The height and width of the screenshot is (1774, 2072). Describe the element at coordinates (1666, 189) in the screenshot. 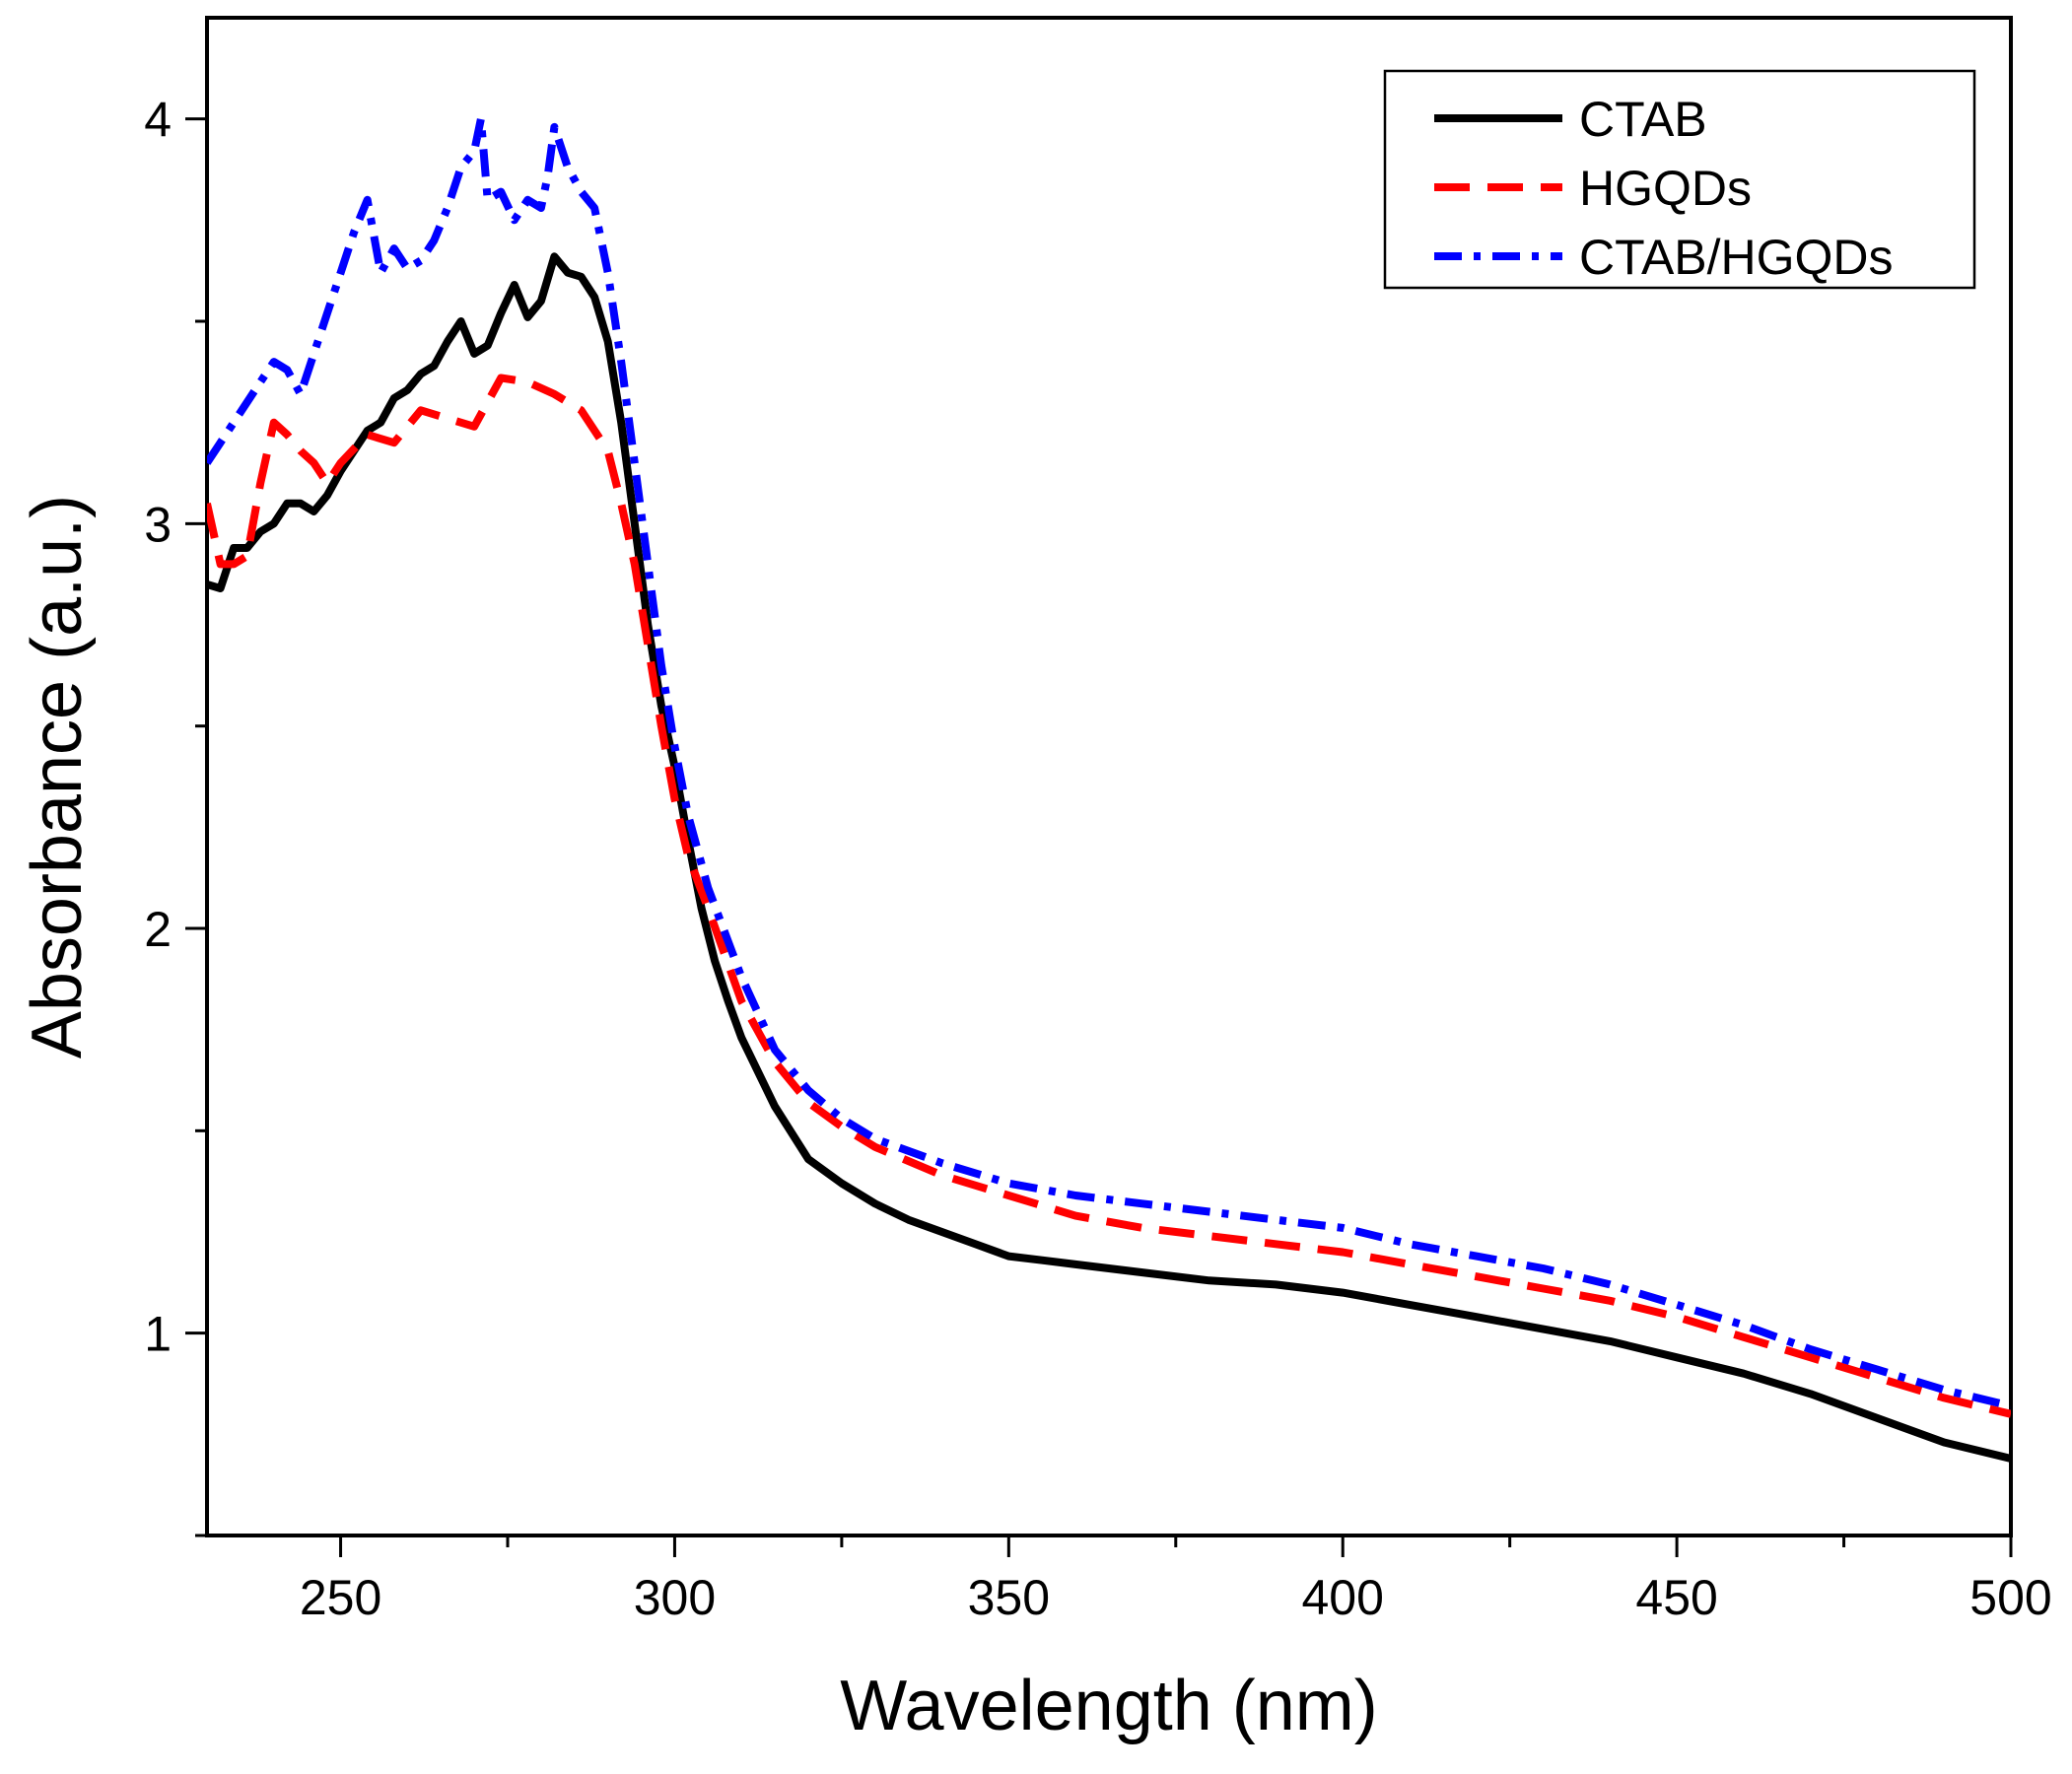

I see `legend-label: HGQDs` at that location.